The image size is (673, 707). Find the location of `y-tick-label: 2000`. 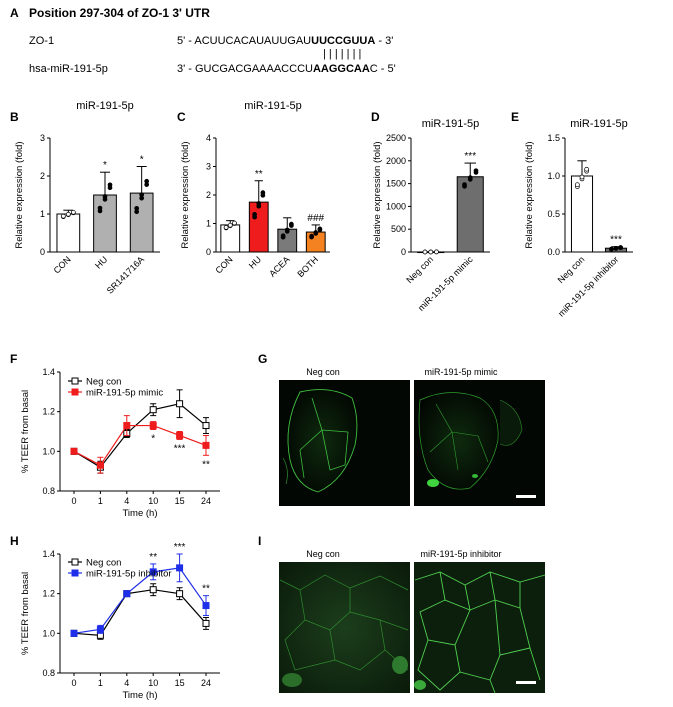

y-tick-label: 2000 is located at coordinates (396, 161).